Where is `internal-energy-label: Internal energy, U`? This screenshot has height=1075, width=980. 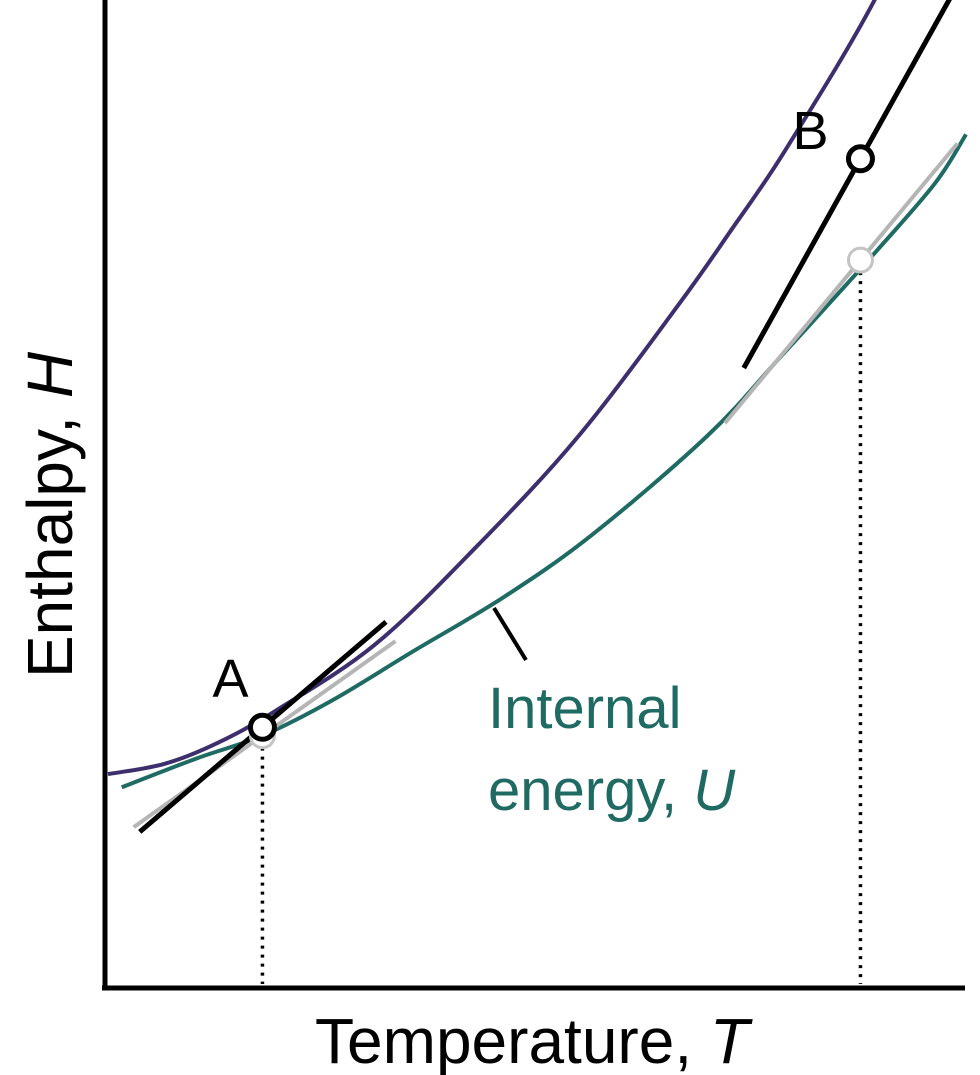 internal-energy-label: Internal energy, U is located at coordinates (612, 749).